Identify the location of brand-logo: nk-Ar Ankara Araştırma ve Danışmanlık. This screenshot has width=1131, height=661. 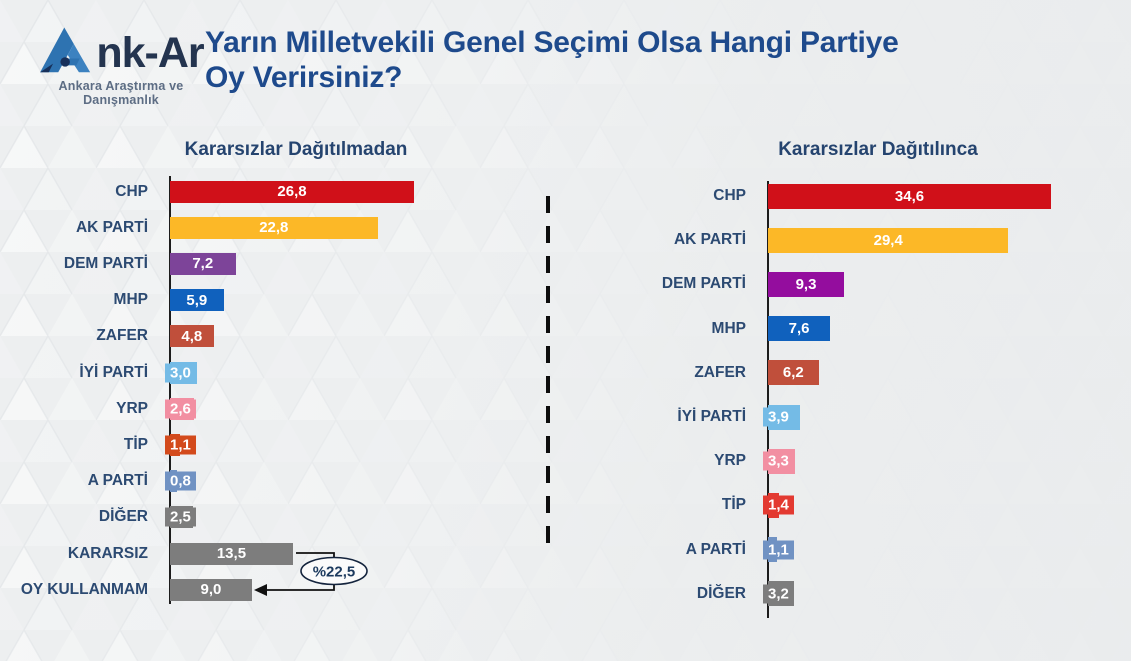
(121, 65).